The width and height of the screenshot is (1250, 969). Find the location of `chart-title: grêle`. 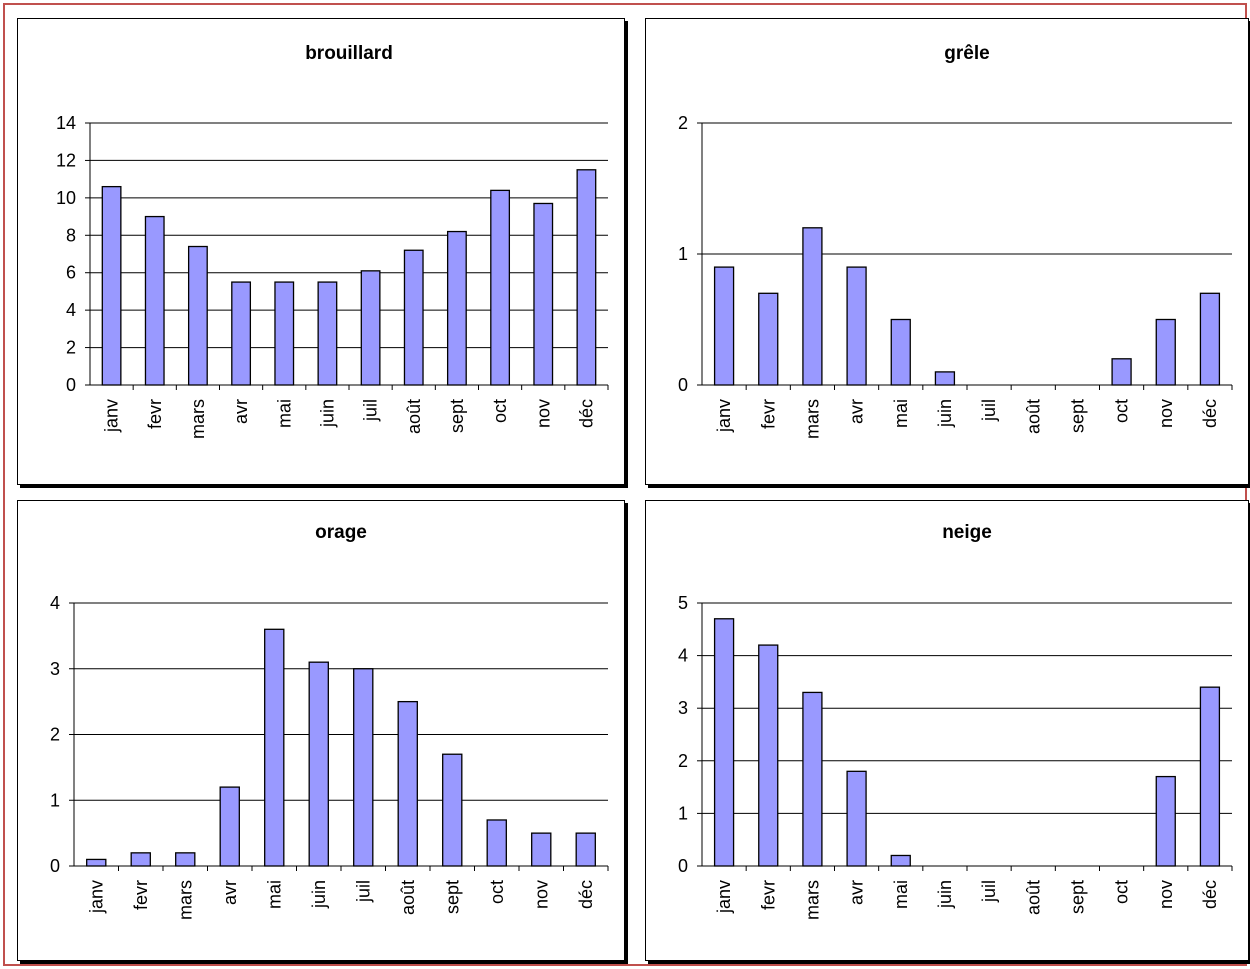

chart-title: grêle is located at coordinates (966, 53).